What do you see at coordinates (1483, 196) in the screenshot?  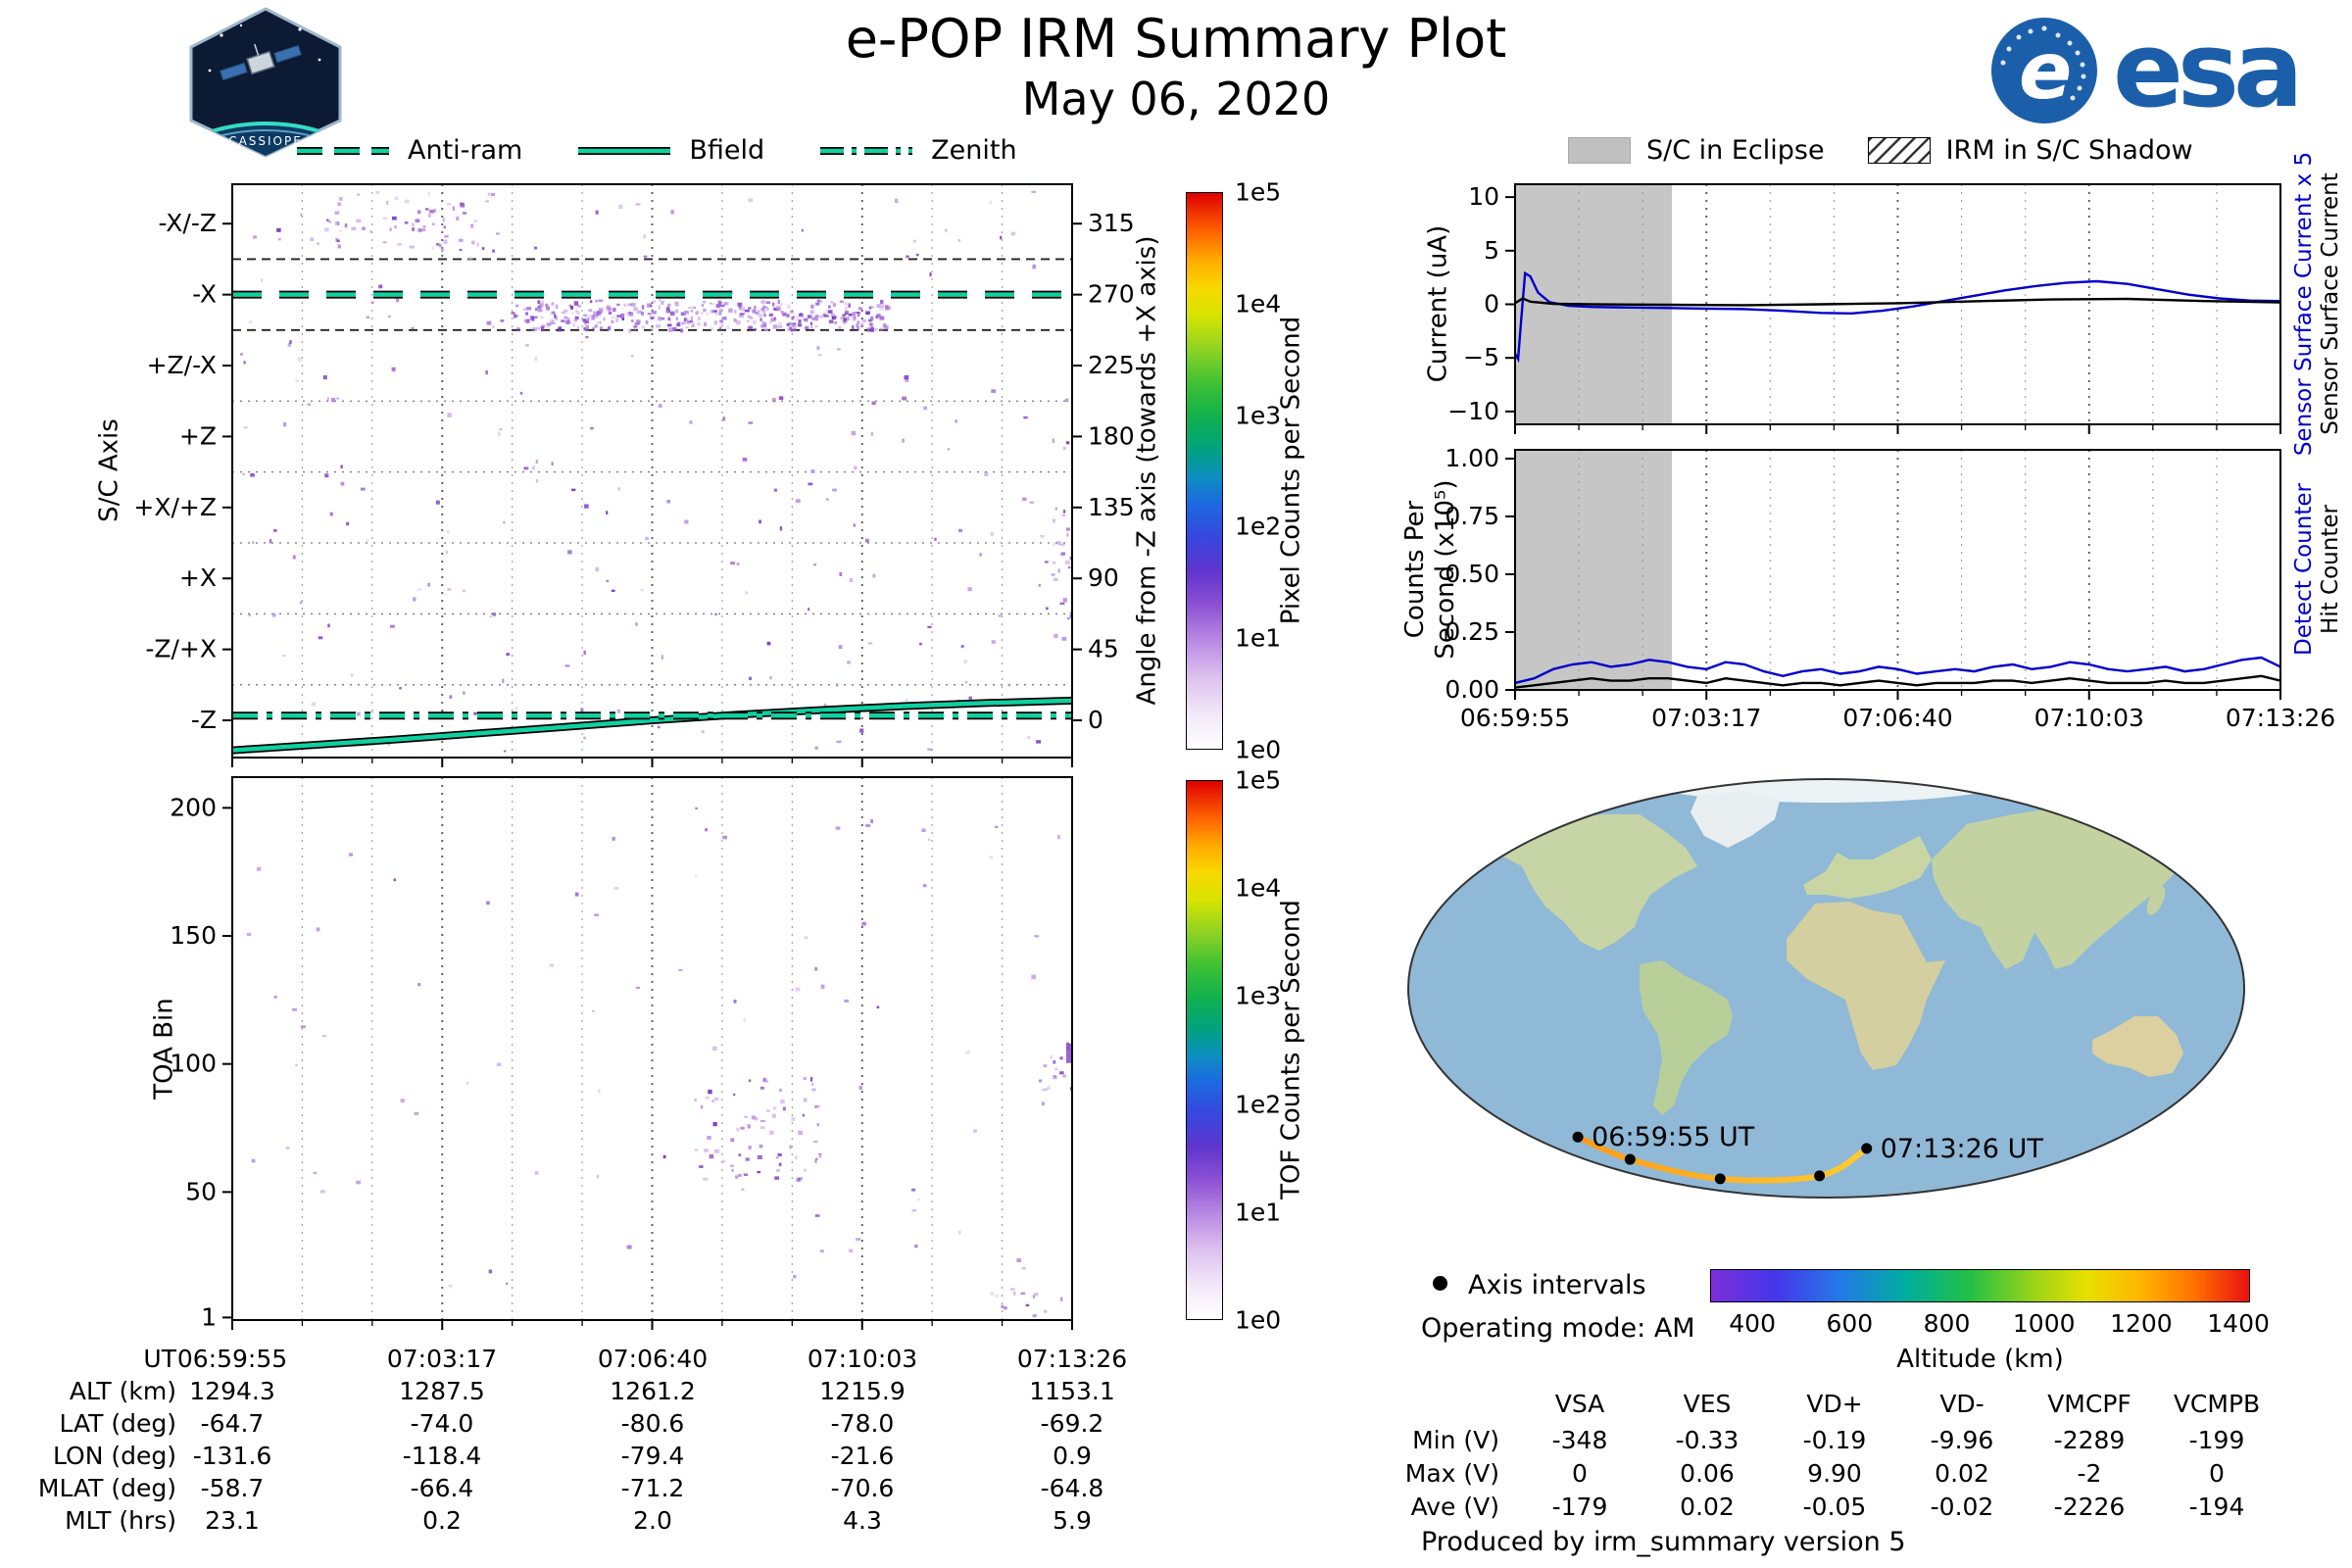 I see `current-tick-label: 10` at bounding box center [1483, 196].